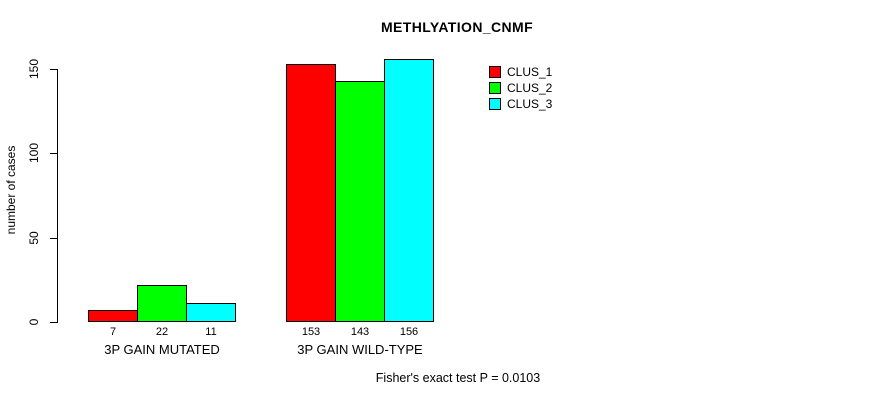  Describe the element at coordinates (458, 378) in the screenshot. I see `annotation-text: Fisher's exact test P = 0.0103` at that location.